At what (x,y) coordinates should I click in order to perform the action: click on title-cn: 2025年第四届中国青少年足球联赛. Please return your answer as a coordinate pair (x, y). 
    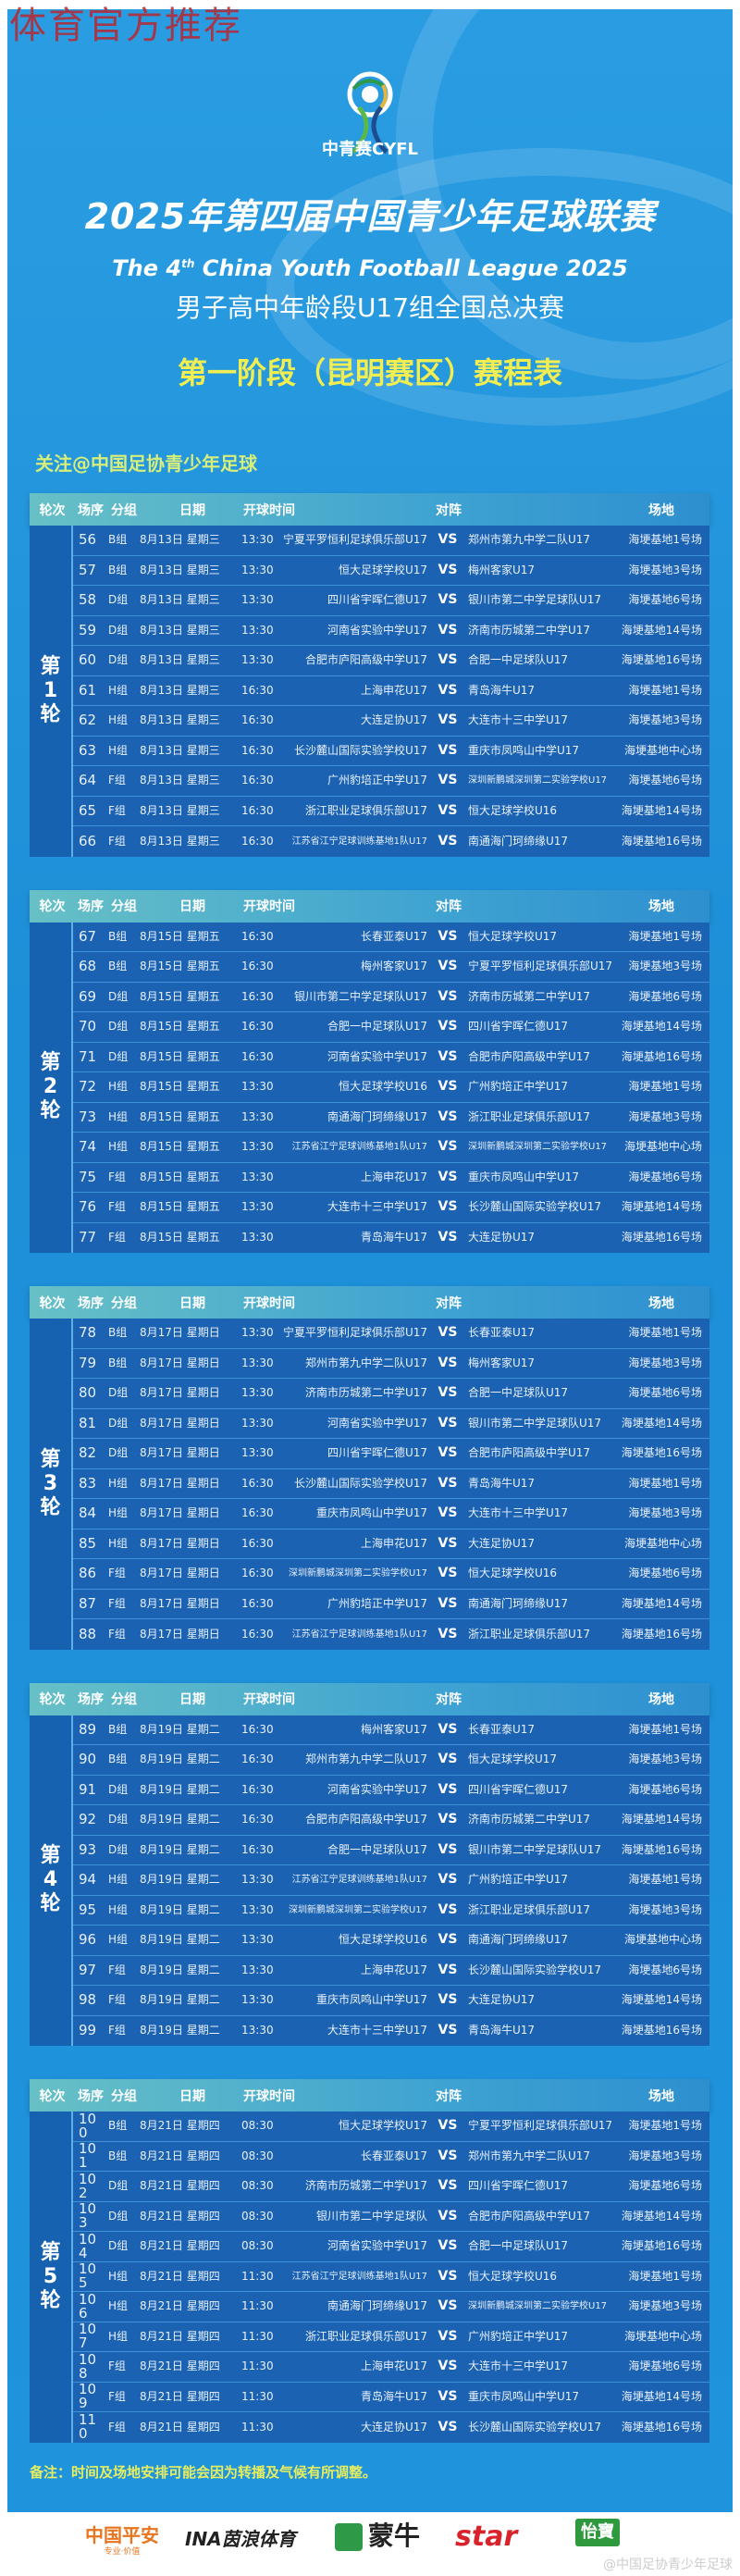
    Looking at the image, I should click on (370, 217).